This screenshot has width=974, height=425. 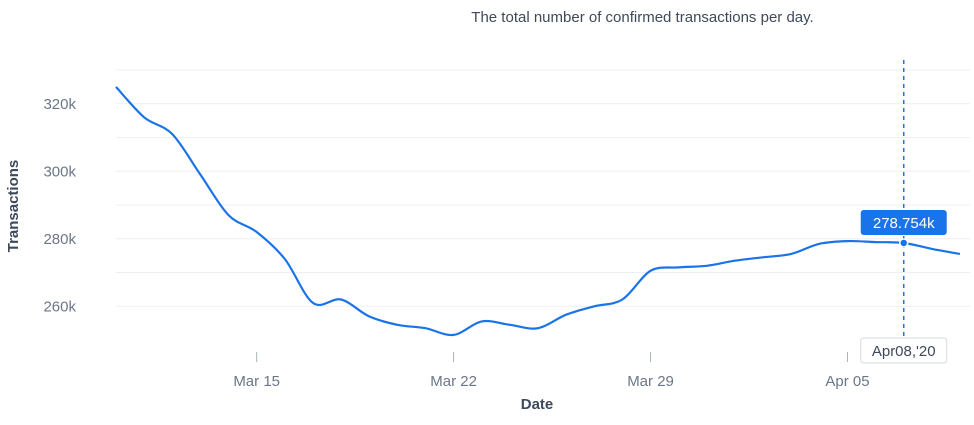 I want to click on tooltip-date-badge: Apr08,'20, so click(x=904, y=350).